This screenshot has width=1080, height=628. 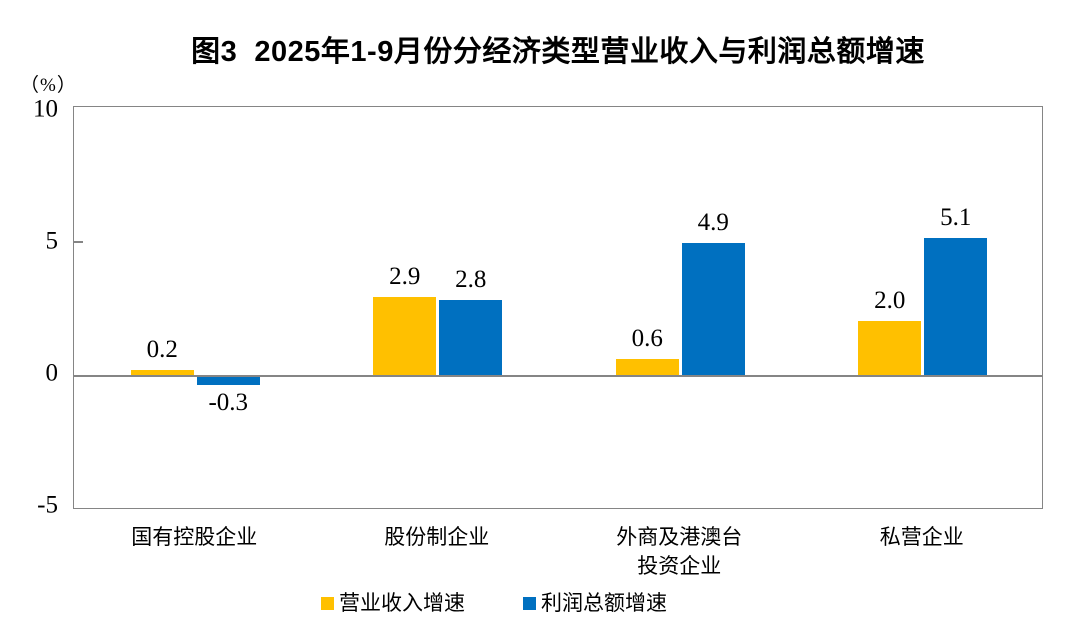 What do you see at coordinates (713, 223) in the screenshot?
I see `bar-value-label: 4.9` at bounding box center [713, 223].